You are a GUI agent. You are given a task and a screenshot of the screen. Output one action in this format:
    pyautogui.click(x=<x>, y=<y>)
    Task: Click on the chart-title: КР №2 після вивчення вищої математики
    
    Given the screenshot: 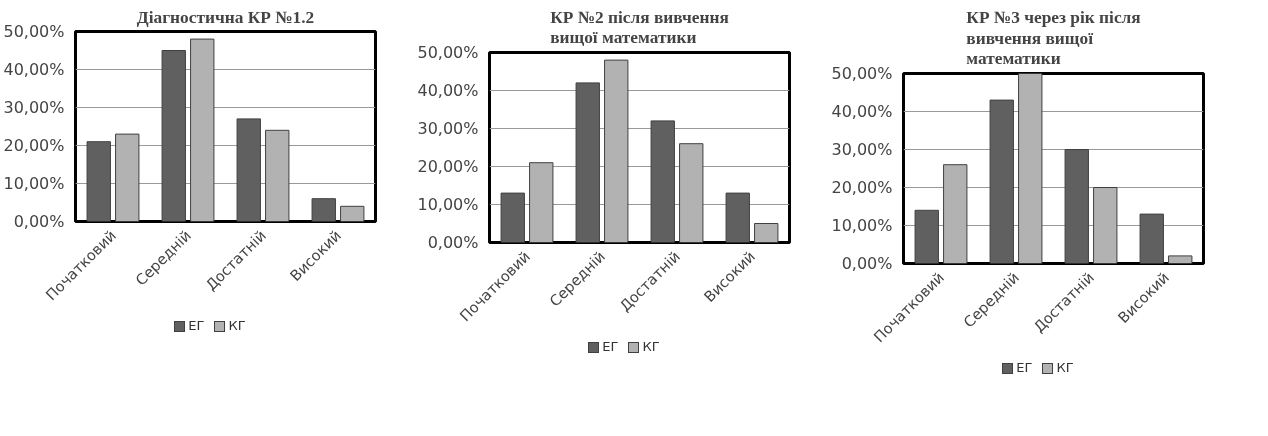 What is the action you would take?
    pyautogui.click(x=639, y=27)
    